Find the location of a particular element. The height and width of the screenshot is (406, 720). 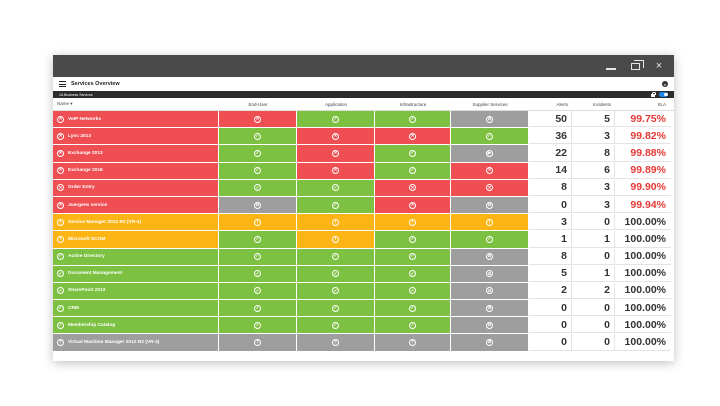

table-row: ✓ Active Directory ✓ ✓ ✓ ⊘ 8 0 100.00% is located at coordinates (363, 257).